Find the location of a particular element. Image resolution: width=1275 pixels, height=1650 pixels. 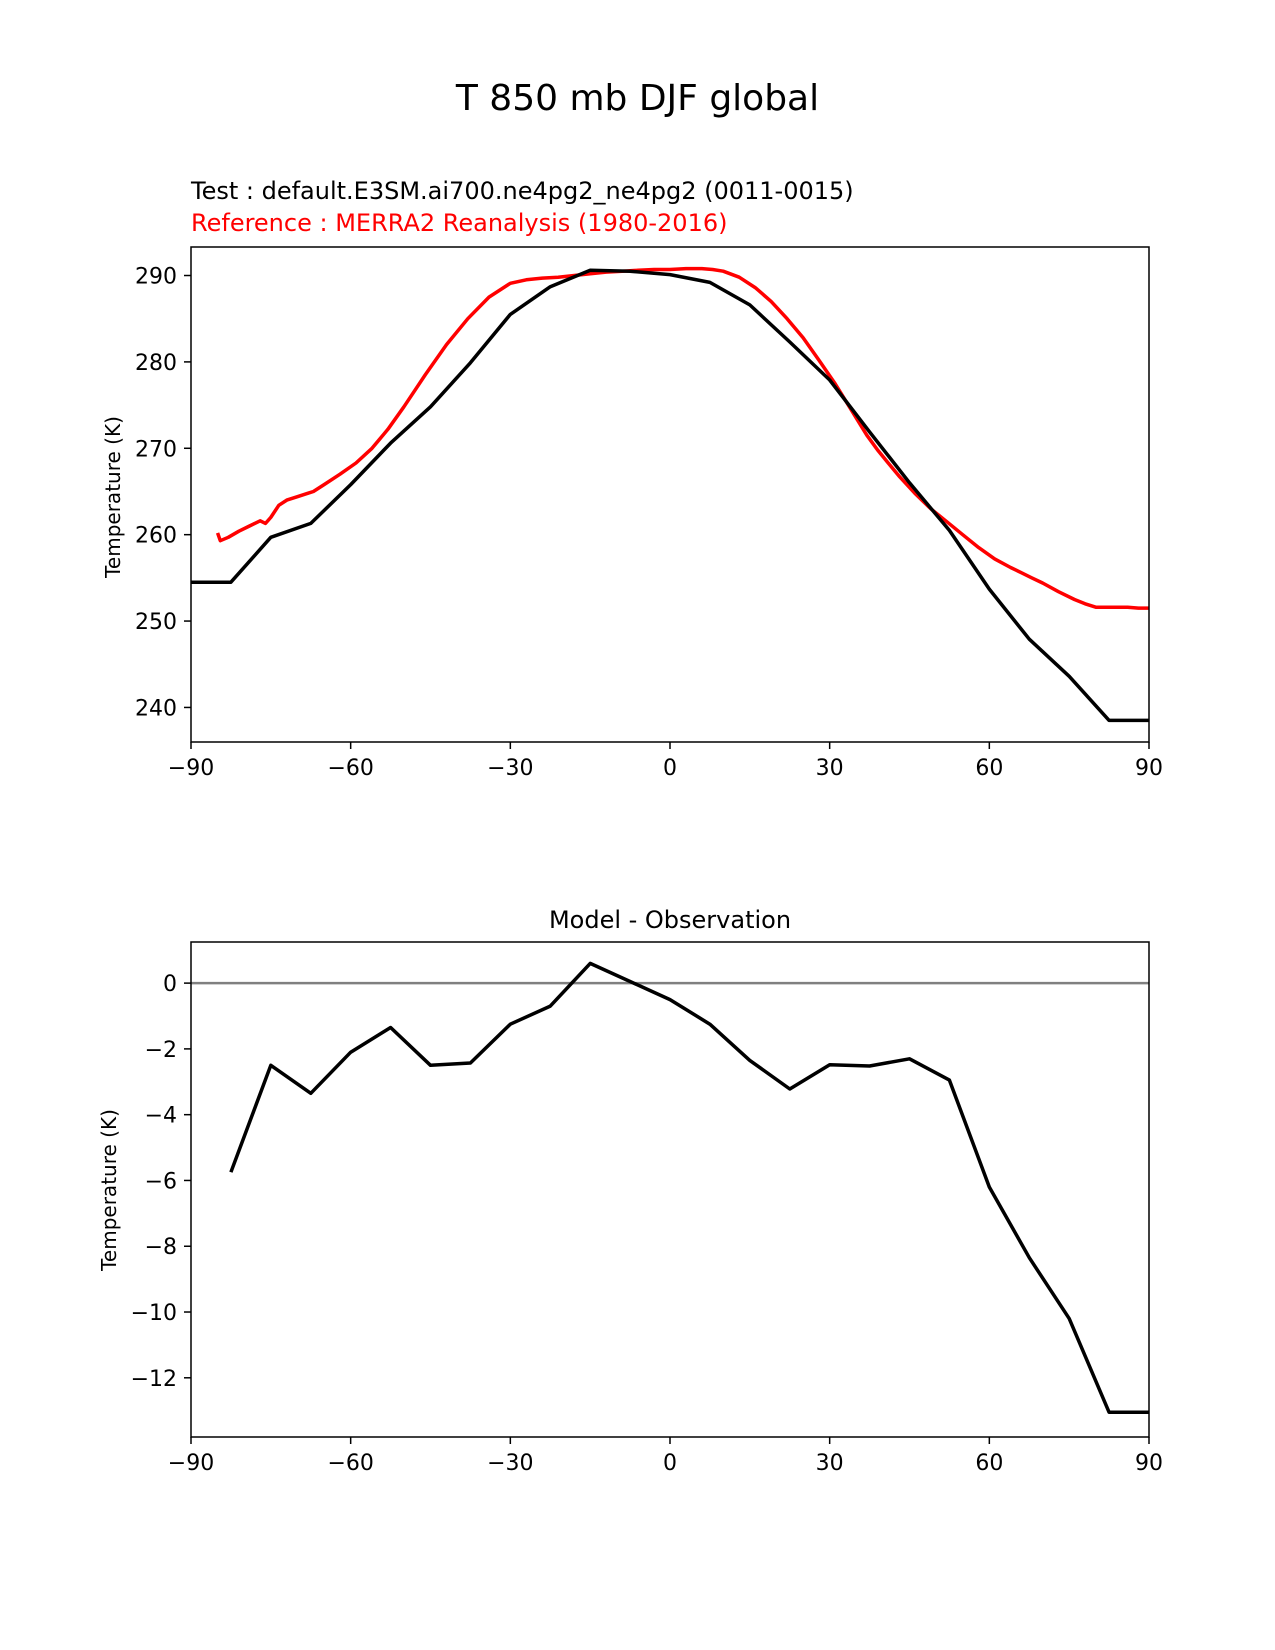

top-y-tick-label: 240 is located at coordinates (156, 708).